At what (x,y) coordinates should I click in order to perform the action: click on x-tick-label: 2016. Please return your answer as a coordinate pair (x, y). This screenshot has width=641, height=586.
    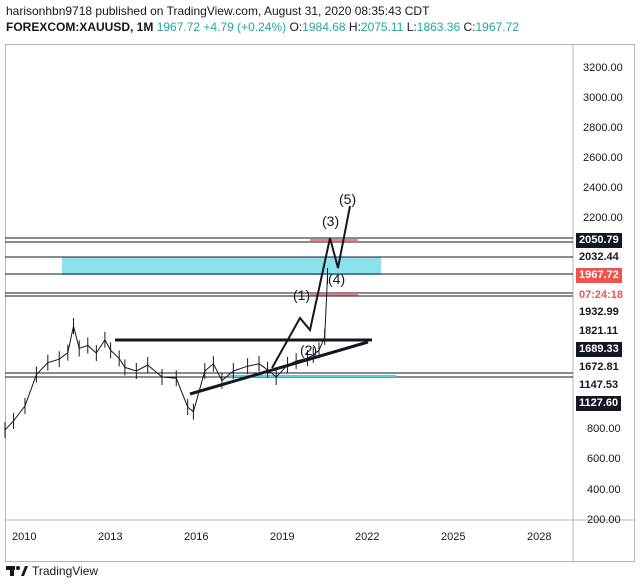
    Looking at the image, I should click on (196, 537).